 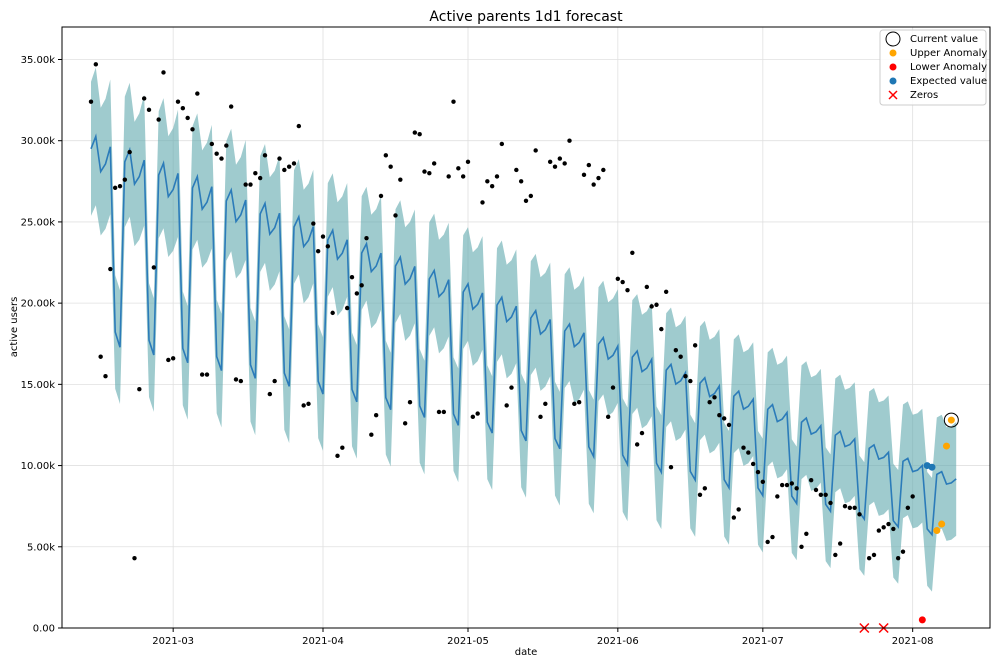 What do you see at coordinates (893, 67) in the screenshot?
I see `legend-lower-marker` at bounding box center [893, 67].